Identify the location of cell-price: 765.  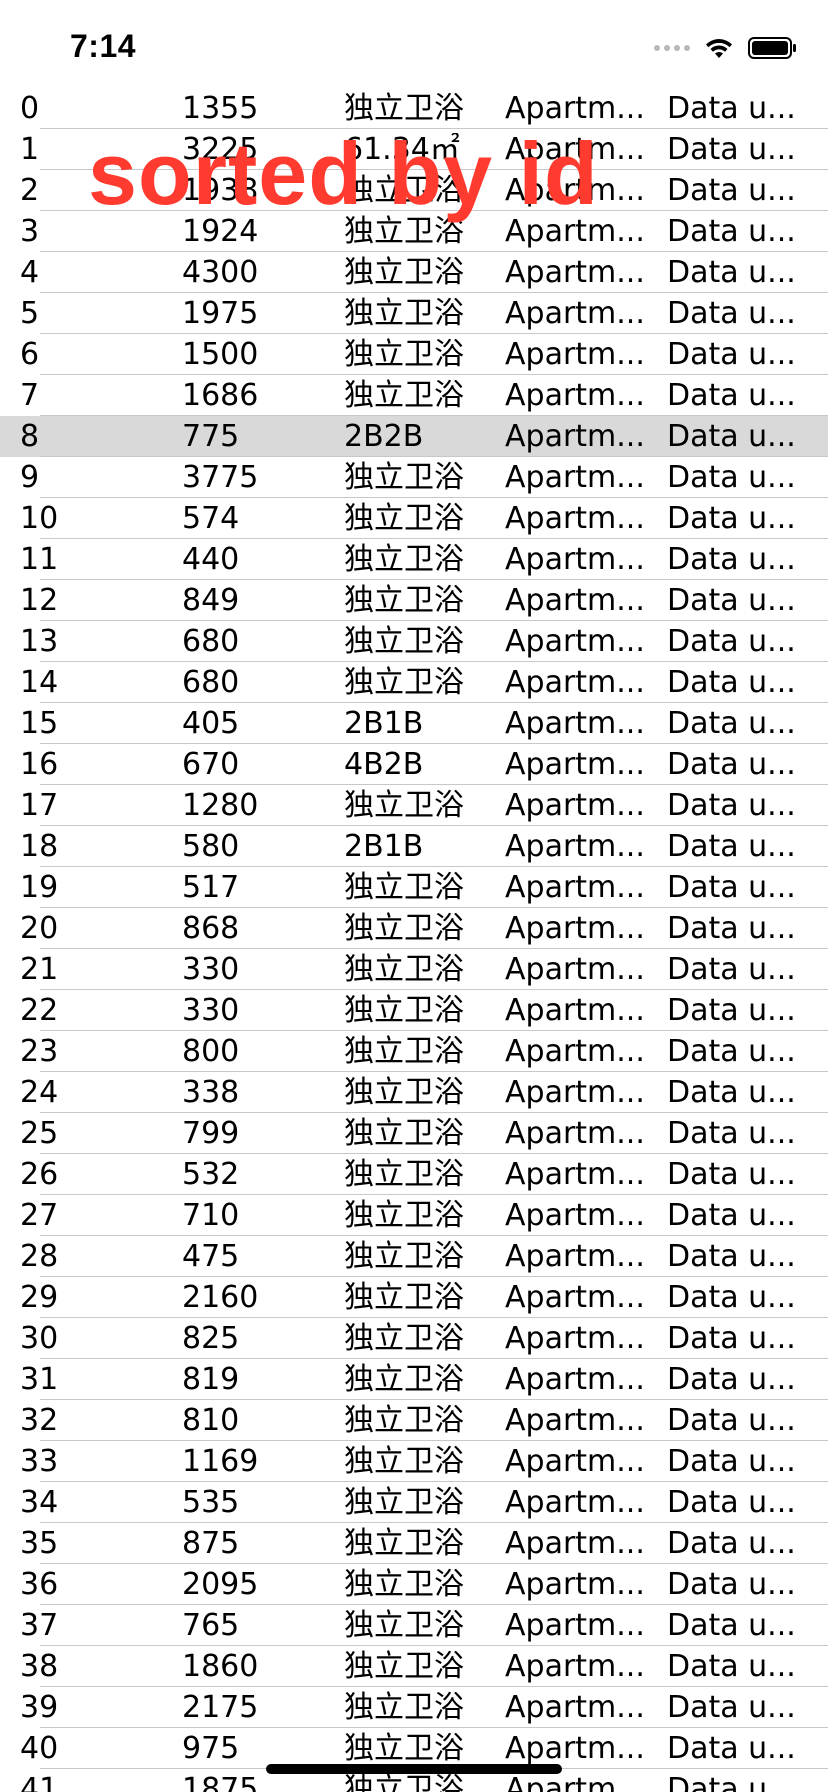
(211, 1626).